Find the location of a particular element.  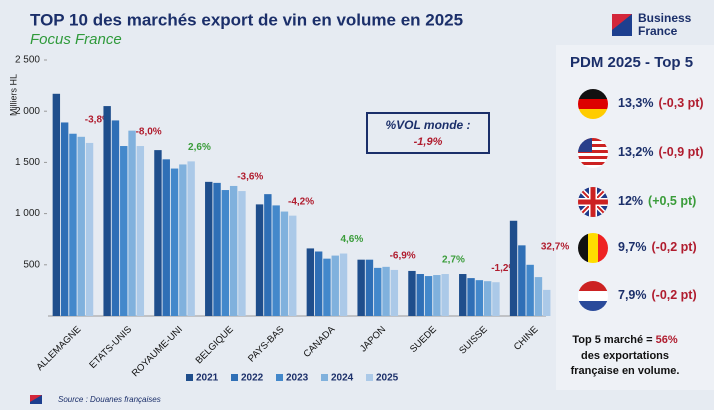

panel-change: (-0,9 pt) is located at coordinates (680, 152).